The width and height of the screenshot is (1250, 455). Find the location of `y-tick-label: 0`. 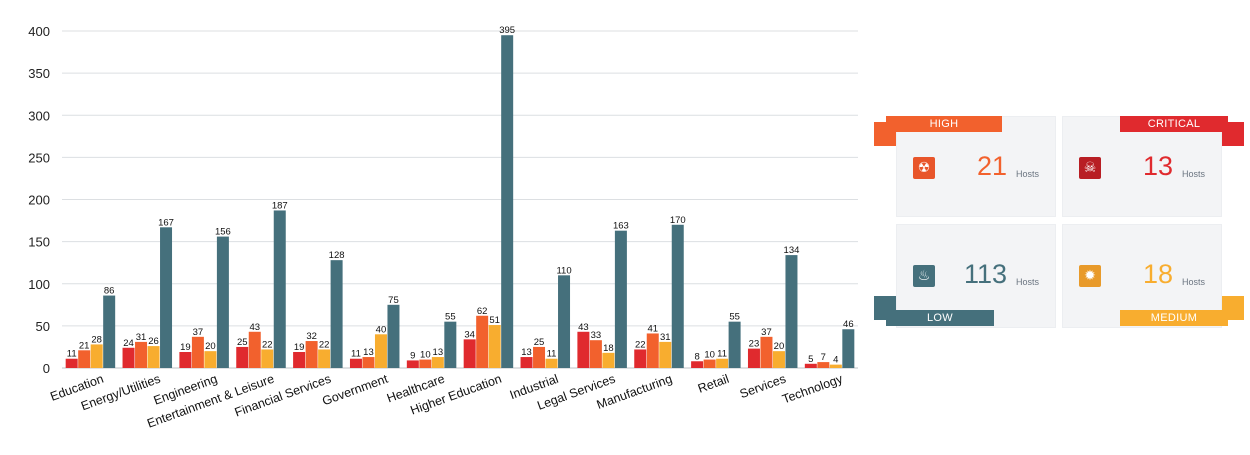

y-tick-label: 0 is located at coordinates (46, 368).